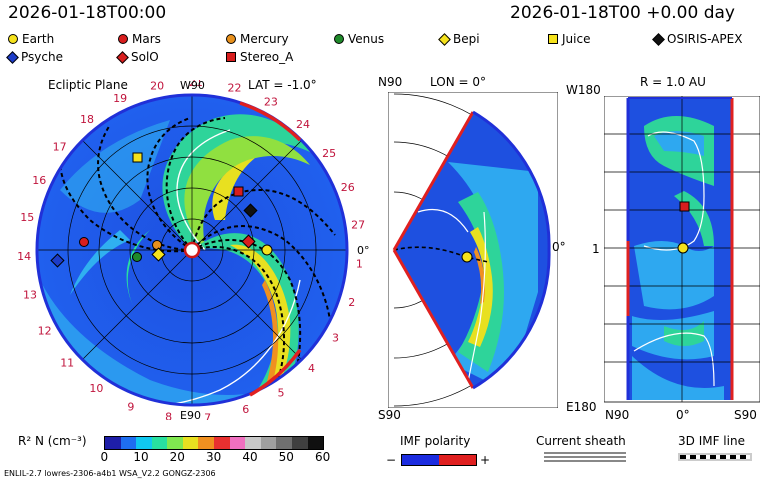 Image resolution: width=768 pixels, height=480 pixels. Describe the element at coordinates (30, 294) in the screenshot. I see `carrington-tick-label: 13` at that location.